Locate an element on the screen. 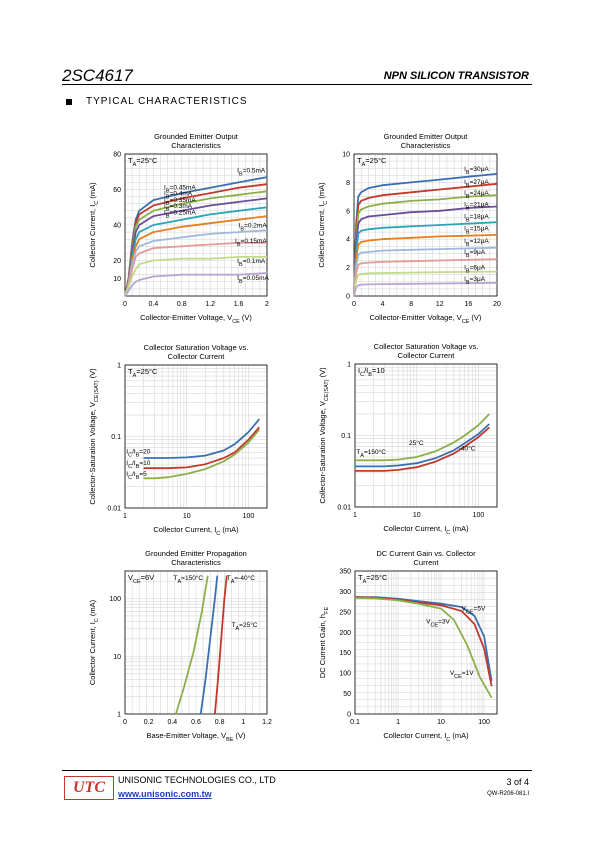  series-label: IB=6μA is located at coordinates (475, 270).